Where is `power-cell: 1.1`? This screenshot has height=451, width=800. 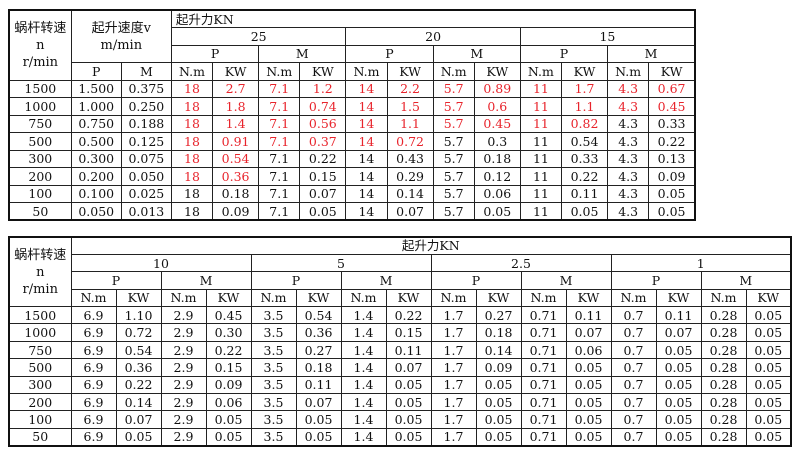
power-cell: 1.1 is located at coordinates (584, 106).